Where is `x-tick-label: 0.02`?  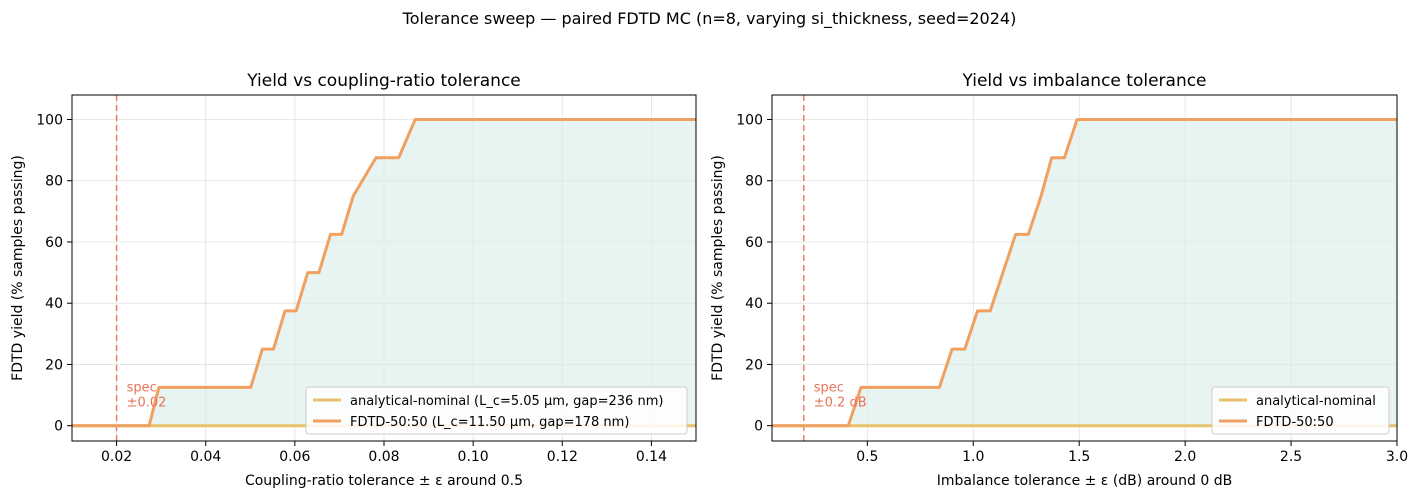 x-tick-label: 0.02 is located at coordinates (116, 457).